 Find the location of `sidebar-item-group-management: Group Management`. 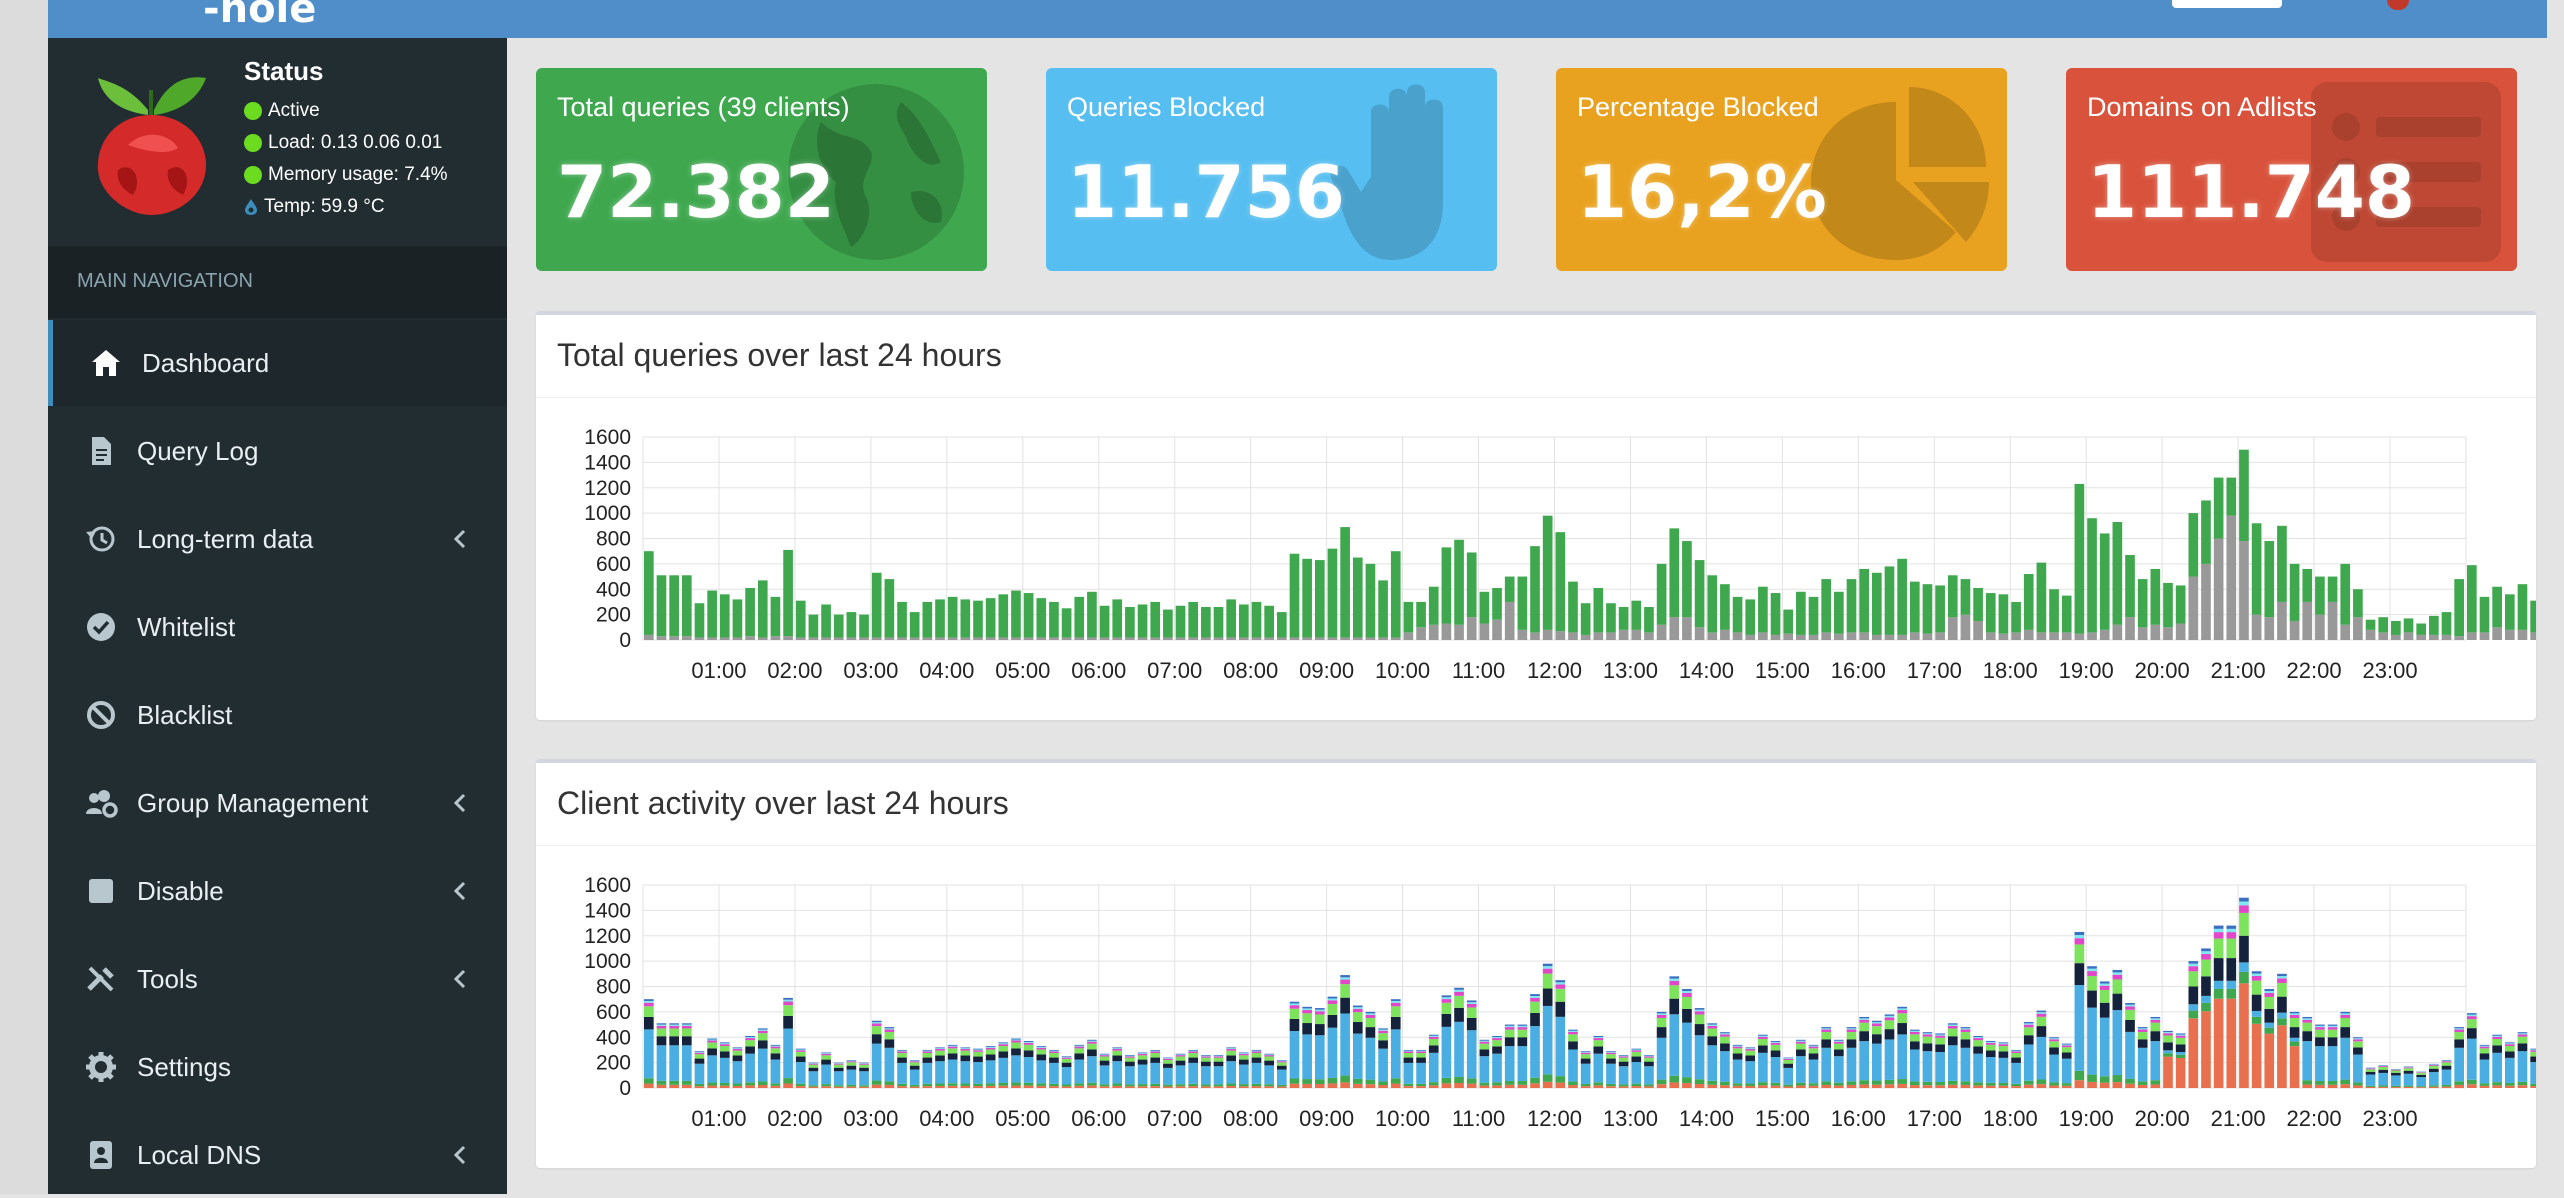

sidebar-item-group-management: Group Management is located at coordinates (277, 803).